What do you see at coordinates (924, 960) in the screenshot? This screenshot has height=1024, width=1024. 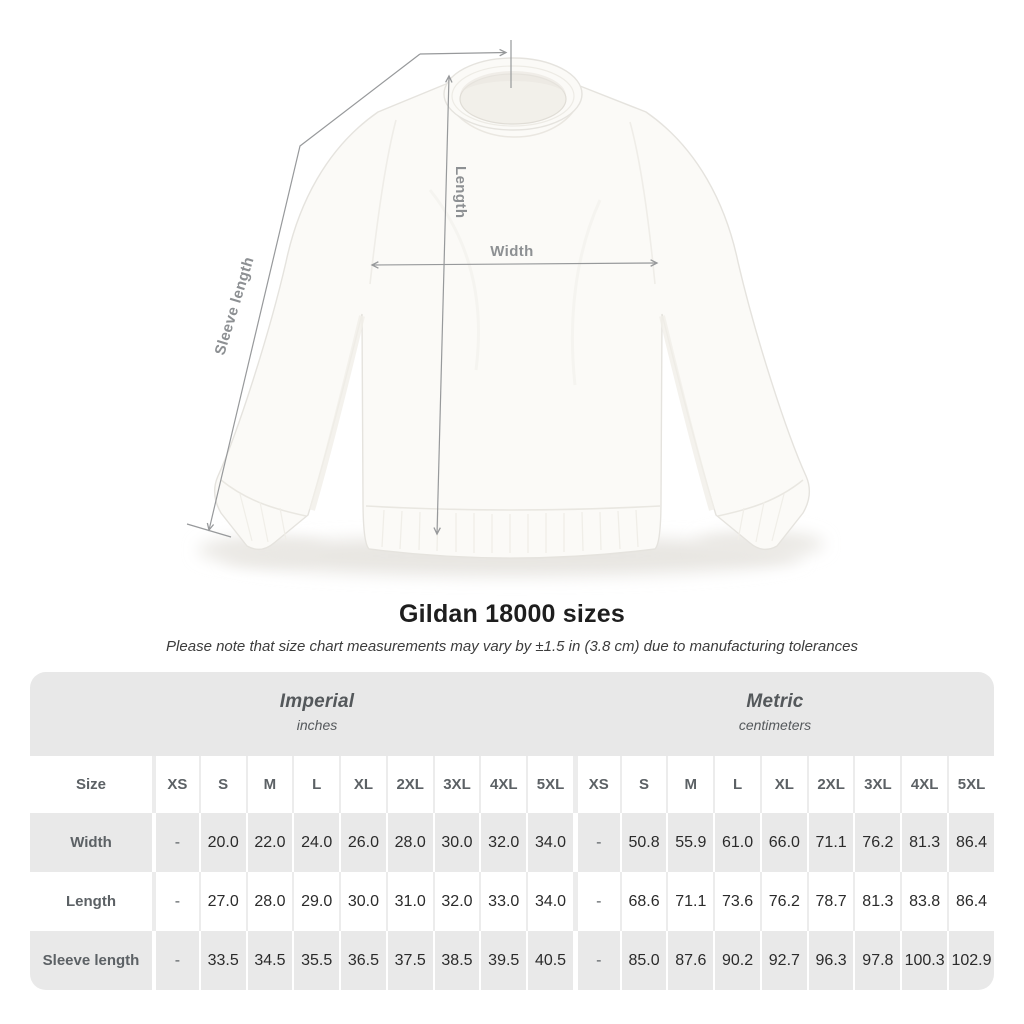 I see `value-cell: 100.3` at bounding box center [924, 960].